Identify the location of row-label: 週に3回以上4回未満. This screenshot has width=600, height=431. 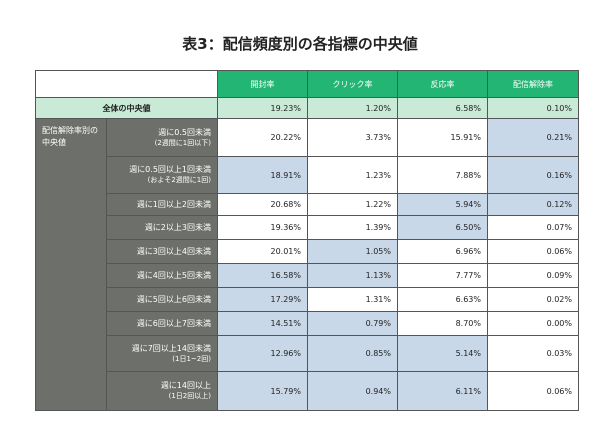
(162, 251).